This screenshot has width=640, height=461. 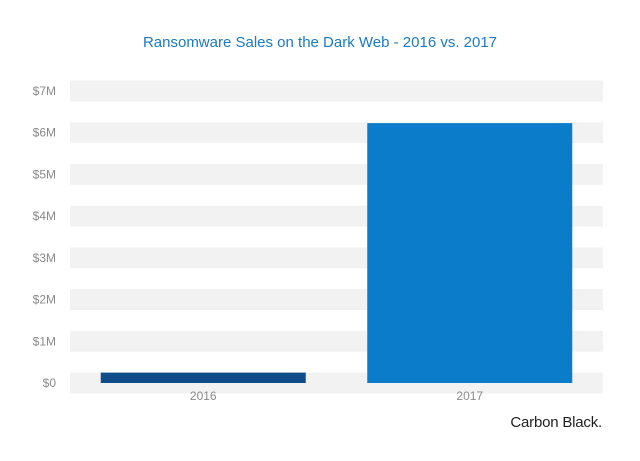 What do you see at coordinates (44, 300) in the screenshot?
I see `y-tick-label: $2M` at bounding box center [44, 300].